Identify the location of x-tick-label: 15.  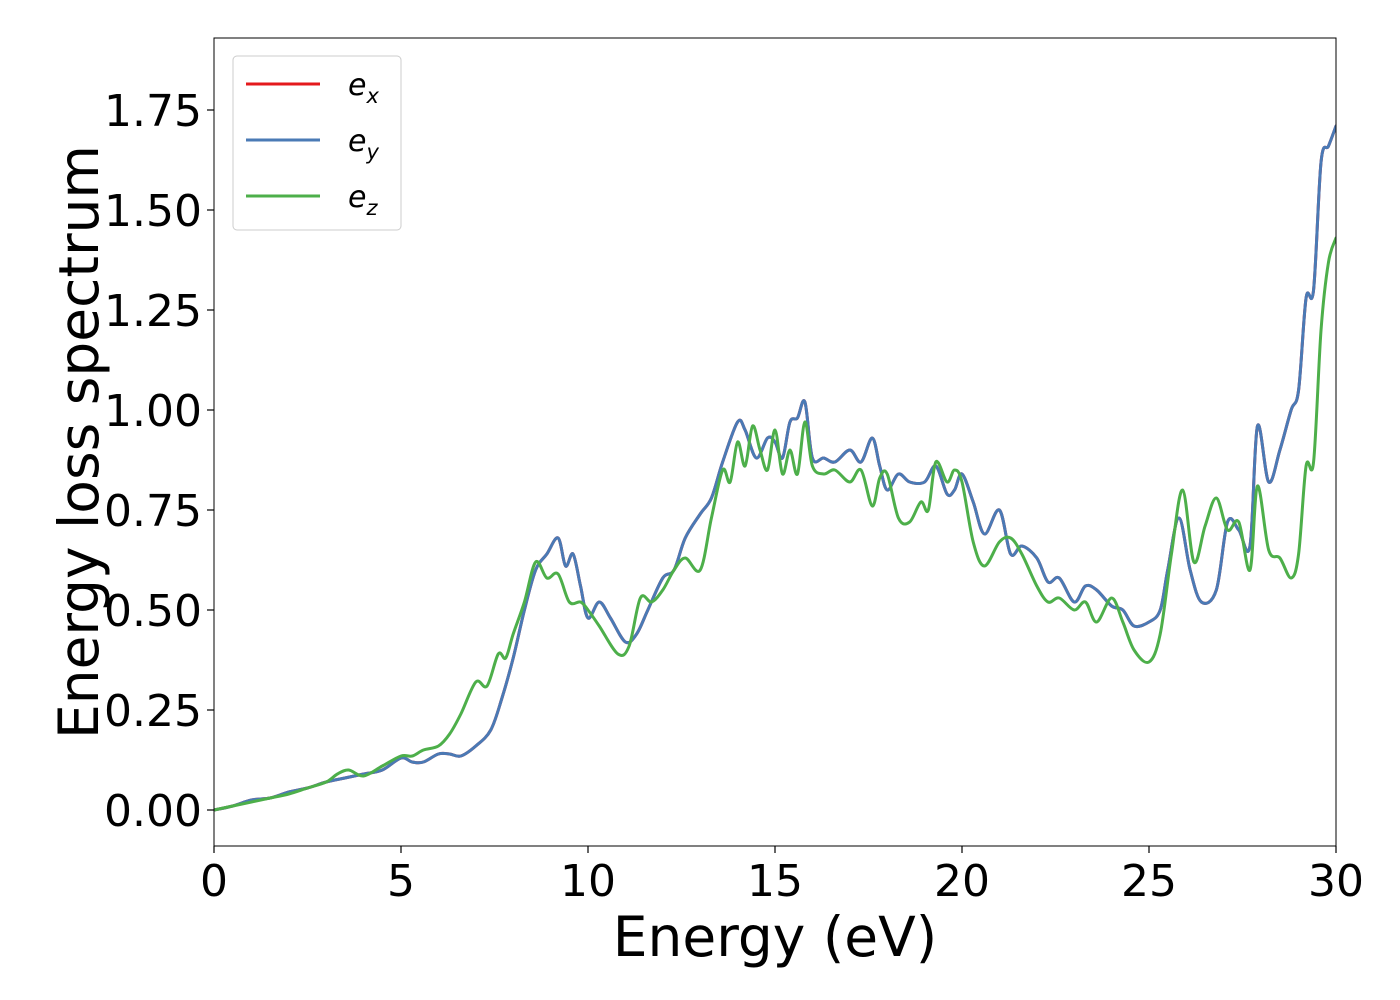
(775, 881).